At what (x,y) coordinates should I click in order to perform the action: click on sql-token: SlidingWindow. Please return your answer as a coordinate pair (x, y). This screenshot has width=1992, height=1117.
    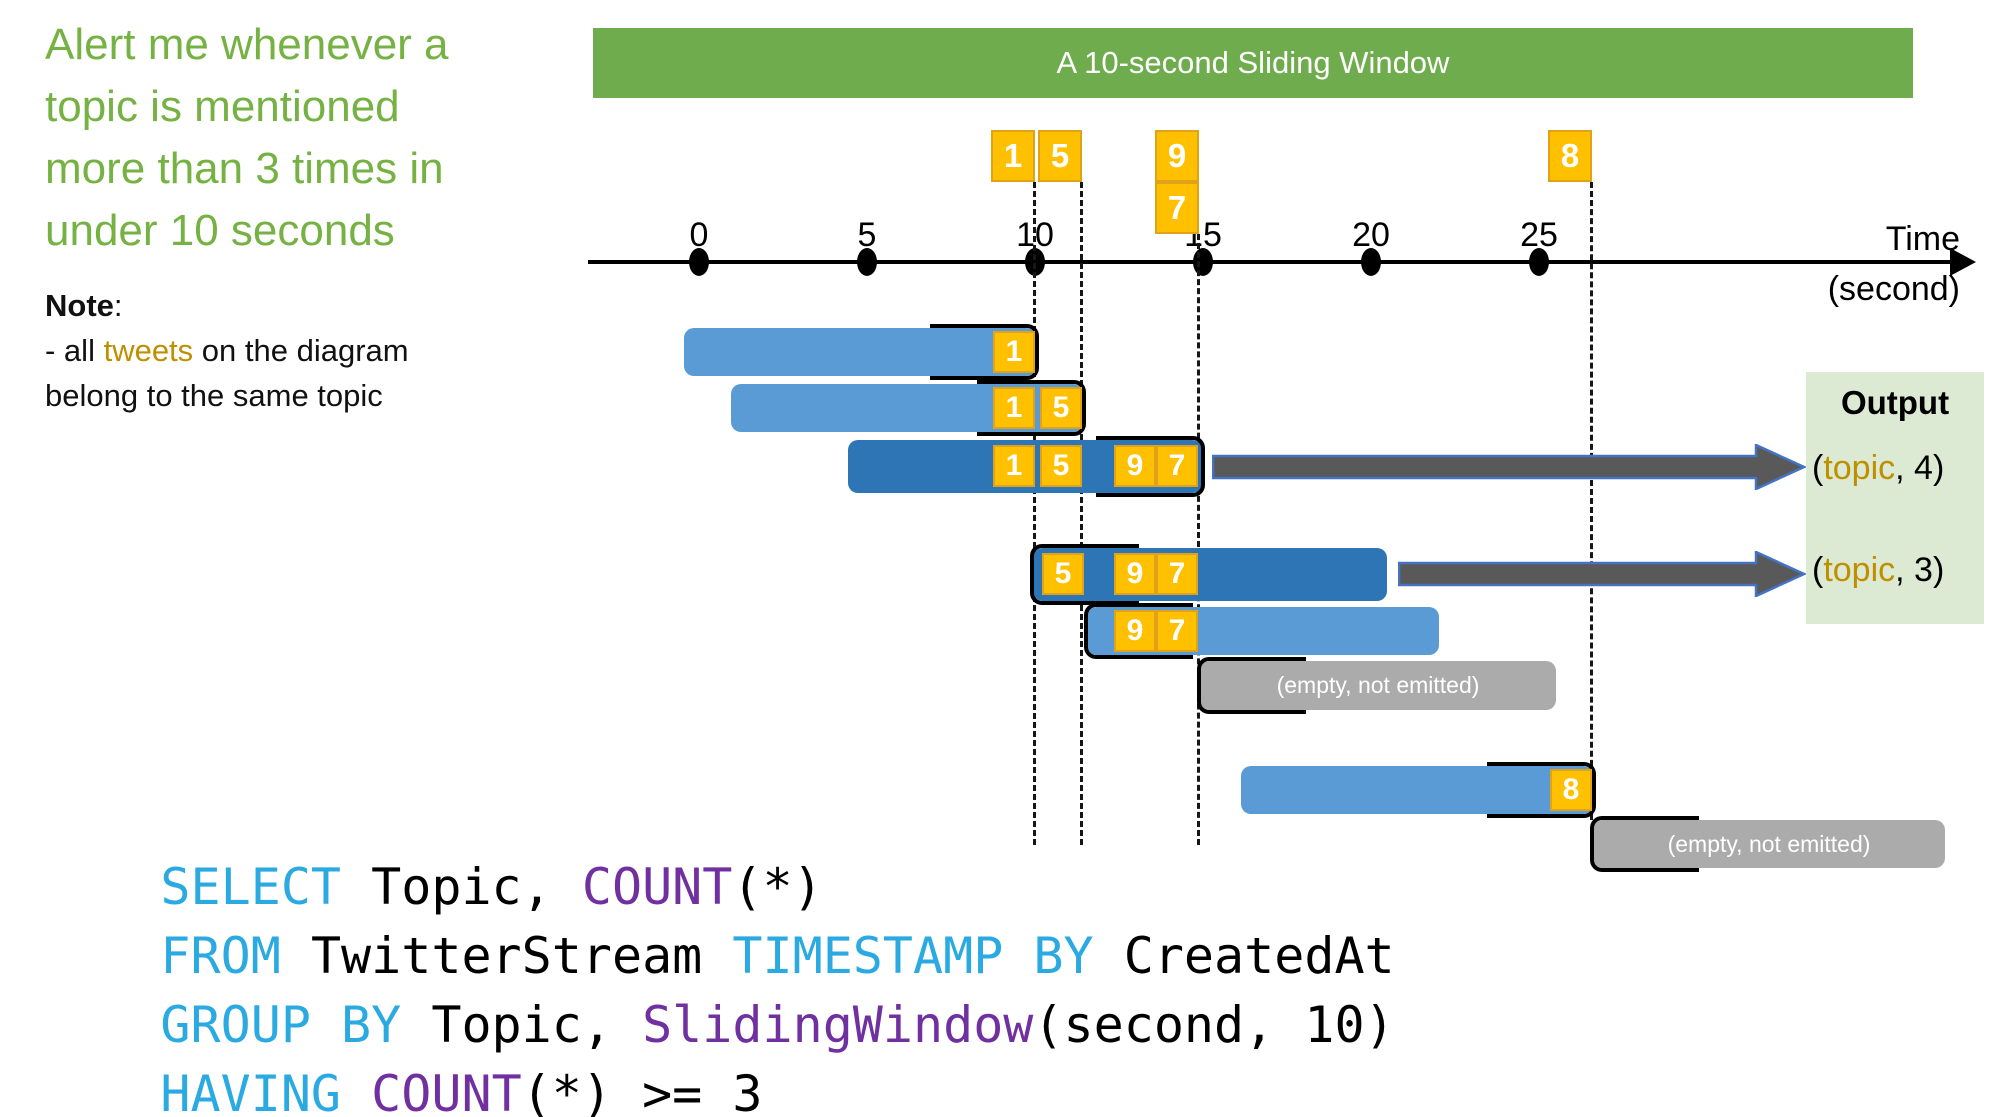
    Looking at the image, I should click on (838, 1025).